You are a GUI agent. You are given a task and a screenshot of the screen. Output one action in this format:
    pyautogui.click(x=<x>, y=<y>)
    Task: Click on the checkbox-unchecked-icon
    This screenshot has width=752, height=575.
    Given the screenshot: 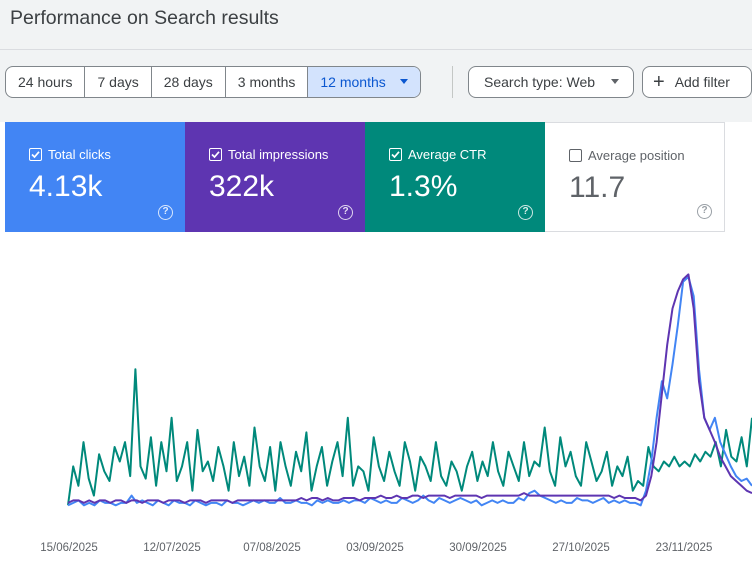 What is the action you would take?
    pyautogui.click(x=575, y=155)
    